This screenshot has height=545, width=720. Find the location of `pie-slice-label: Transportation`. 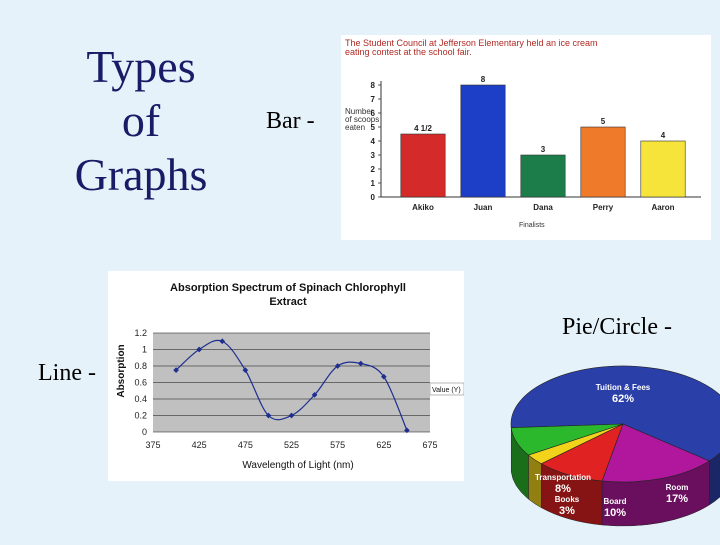

pie-slice-label: Transportation is located at coordinates (563, 477).